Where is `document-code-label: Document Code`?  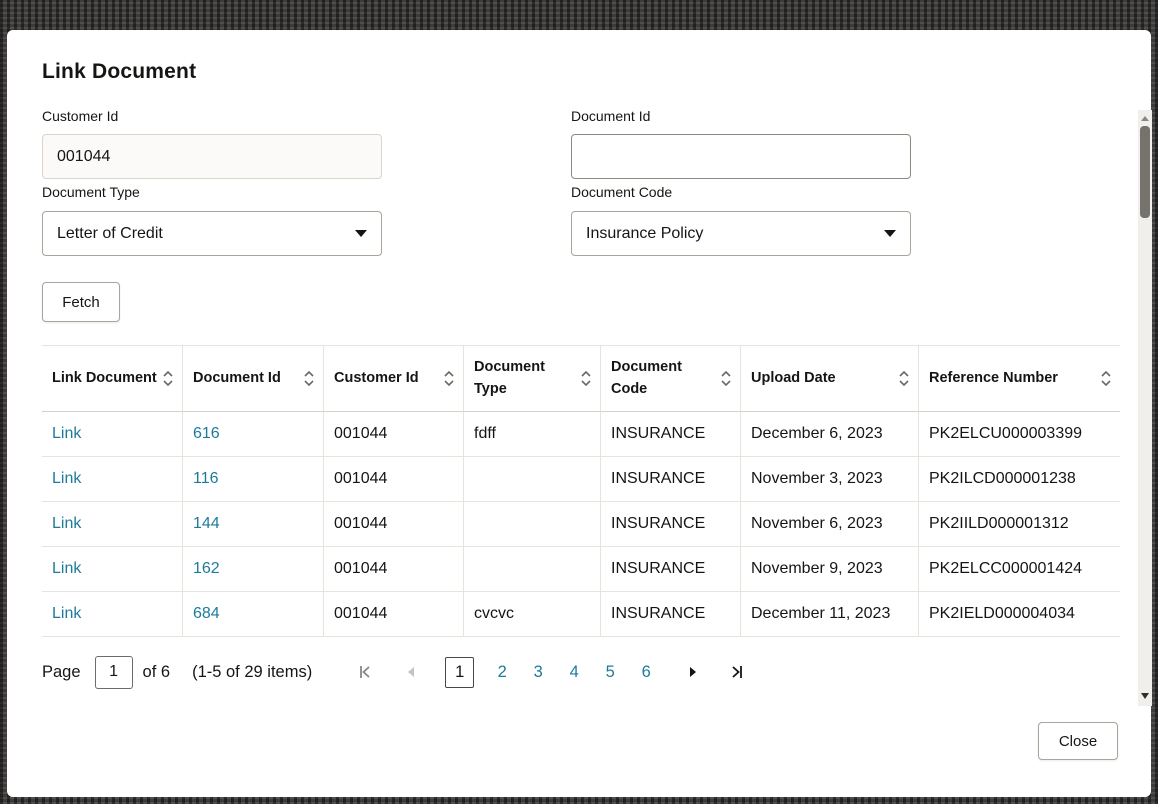
document-code-label: Document Code is located at coordinates (622, 192).